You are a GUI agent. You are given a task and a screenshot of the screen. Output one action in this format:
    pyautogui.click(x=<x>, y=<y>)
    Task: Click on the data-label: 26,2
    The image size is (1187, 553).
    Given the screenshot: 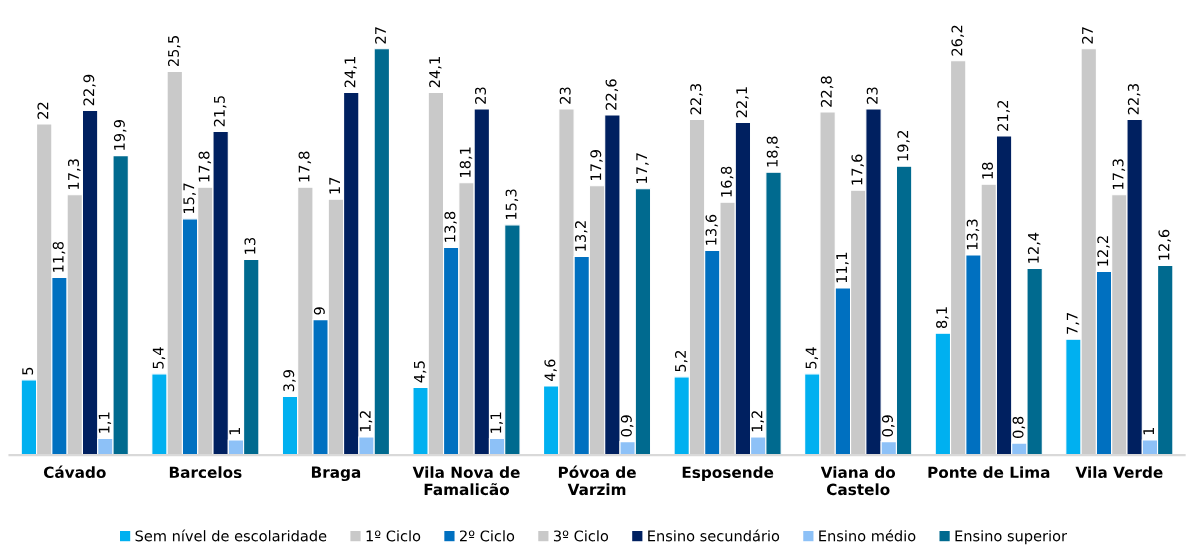 What is the action you would take?
    pyautogui.click(x=957, y=40)
    